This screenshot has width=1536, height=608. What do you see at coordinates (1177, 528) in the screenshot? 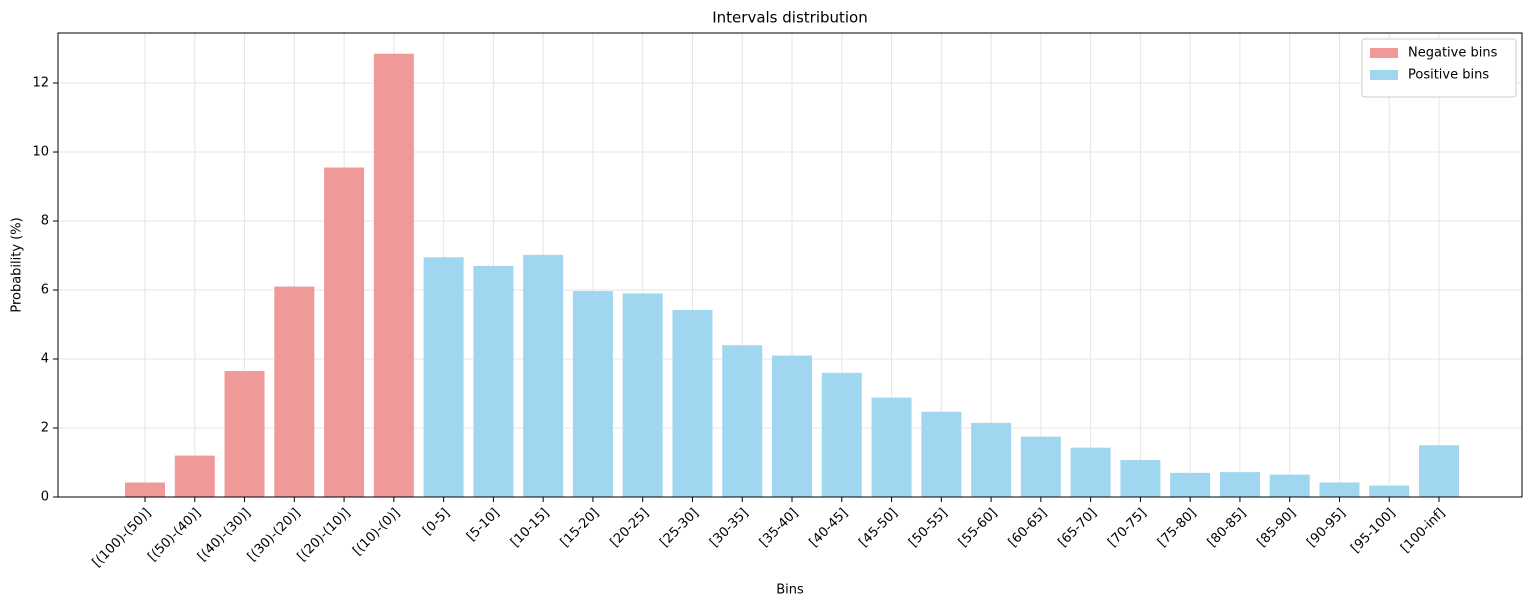
I see `x-tick-label: [75-80]` at bounding box center [1177, 528].